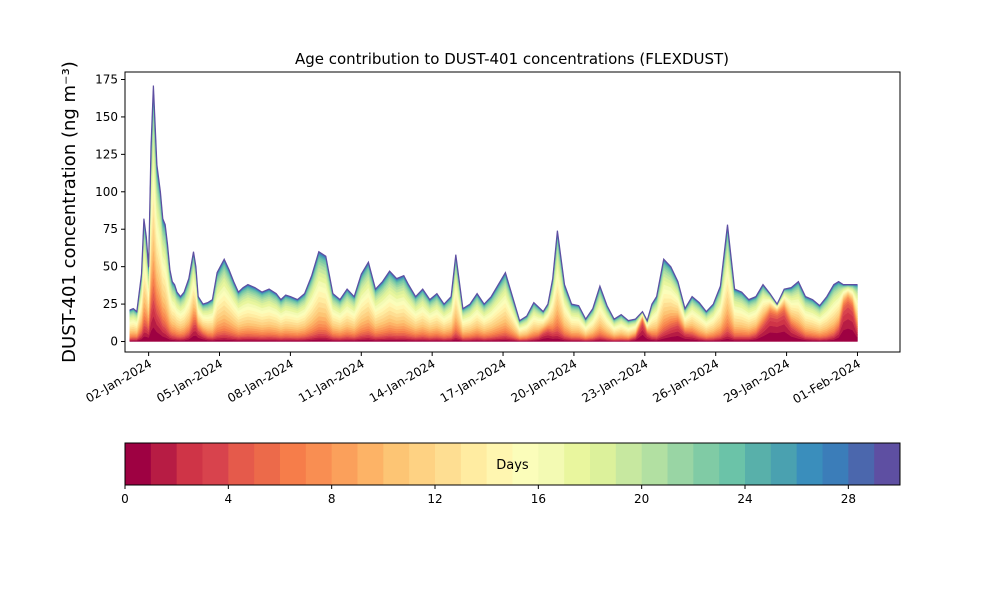 The width and height of the screenshot is (1000, 604). What do you see at coordinates (106, 154) in the screenshot?
I see `y-tick-label: 125` at bounding box center [106, 154].